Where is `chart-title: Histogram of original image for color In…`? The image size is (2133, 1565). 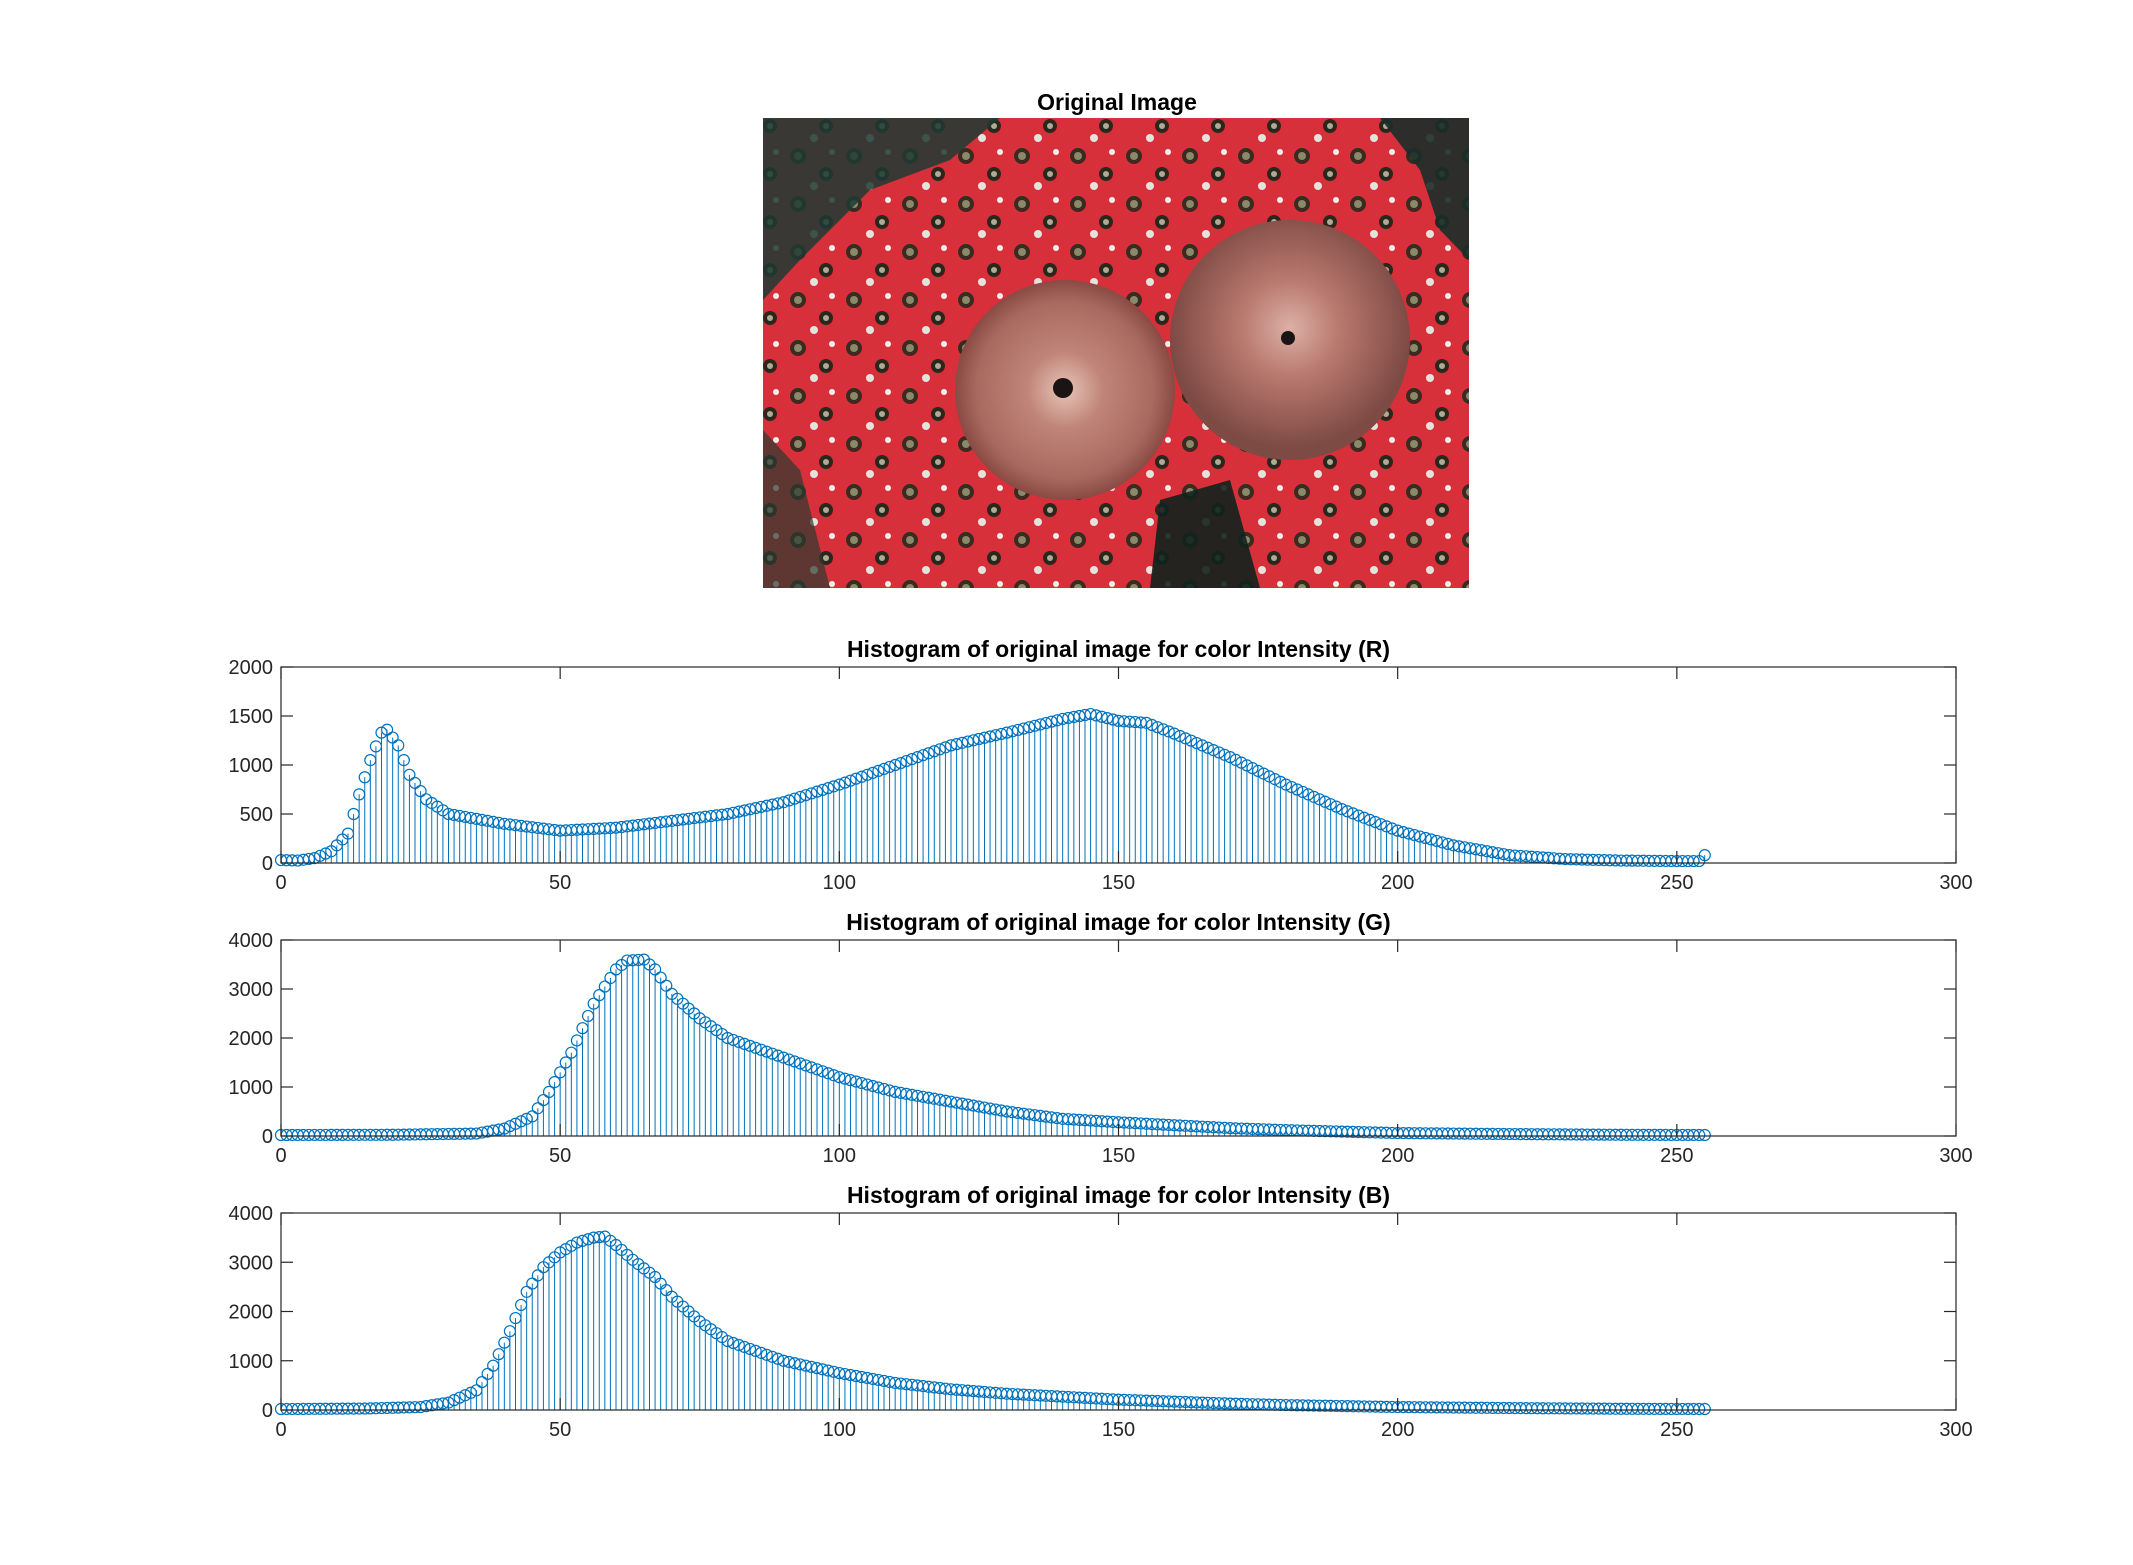 chart-title: Histogram of original image for color In… is located at coordinates (1118, 649).